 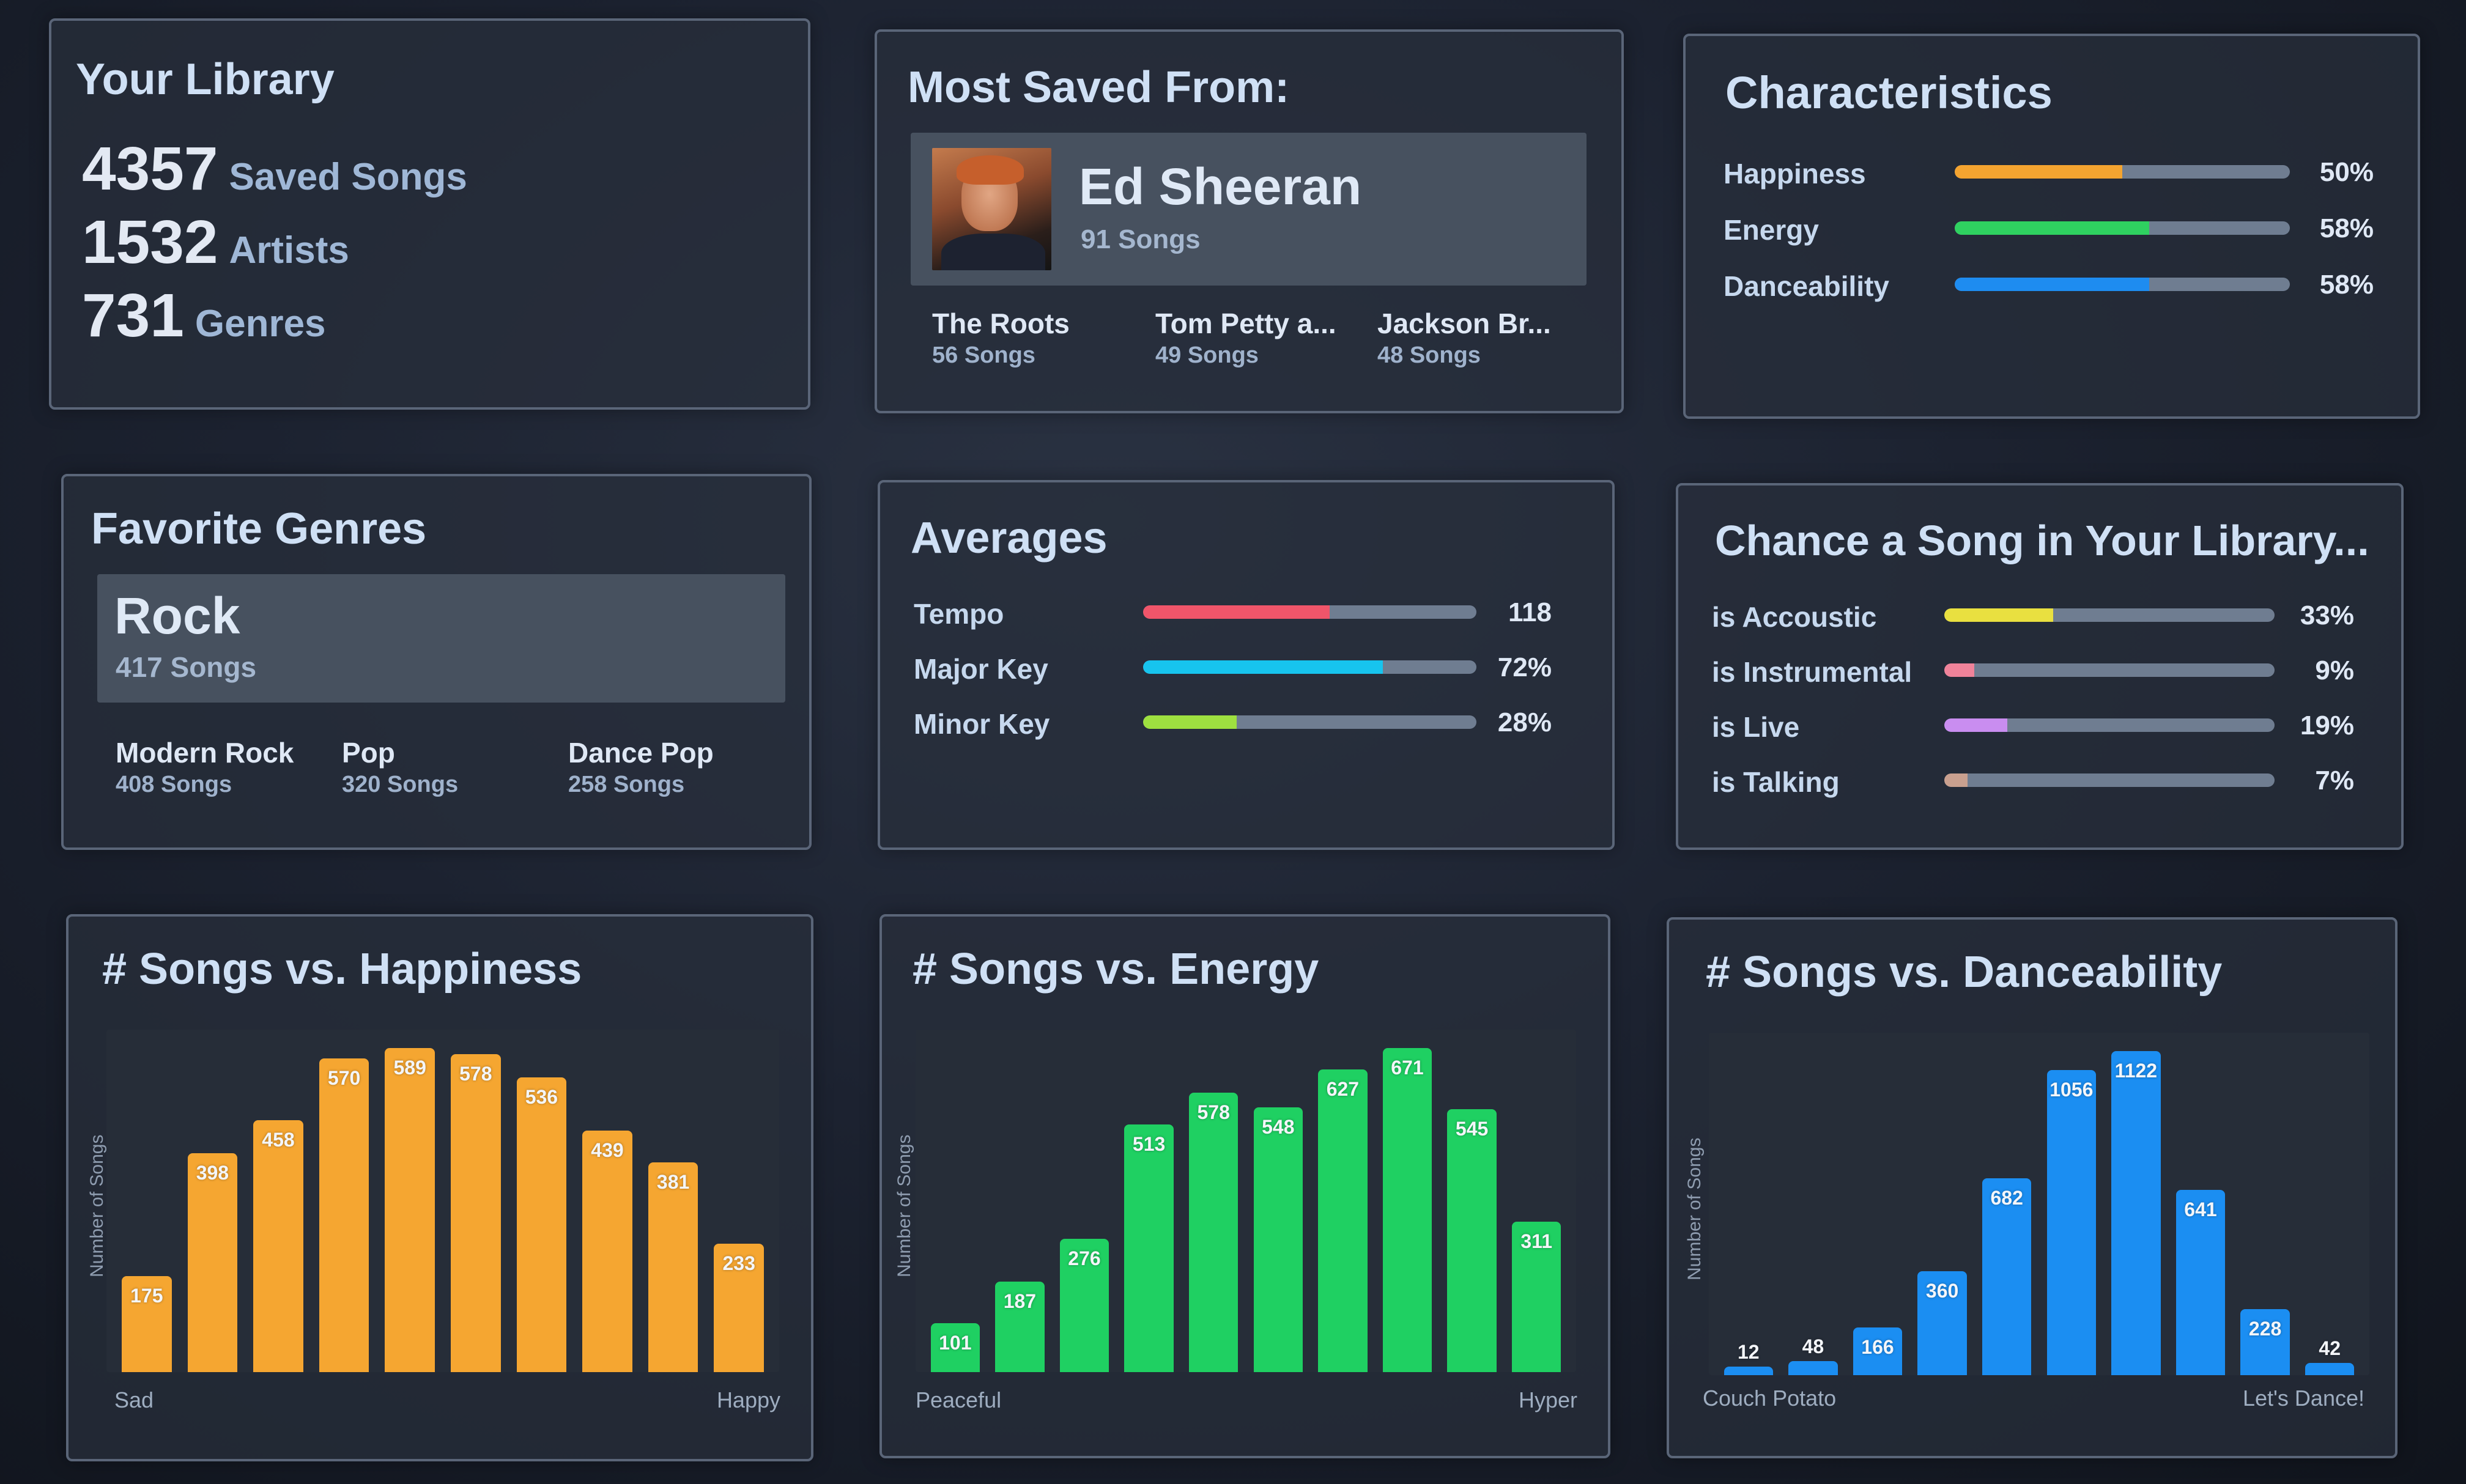 I want to click on genre-item-dance-pop: Dance Pop 258 Songs, so click(x=641, y=767).